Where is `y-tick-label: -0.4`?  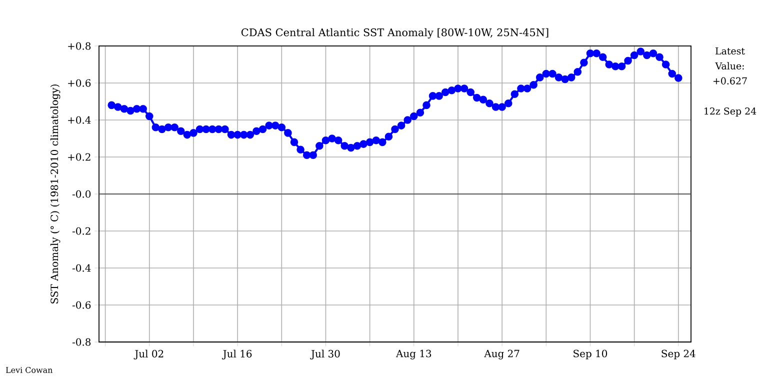
y-tick-label: -0.4 is located at coordinates (81, 268).